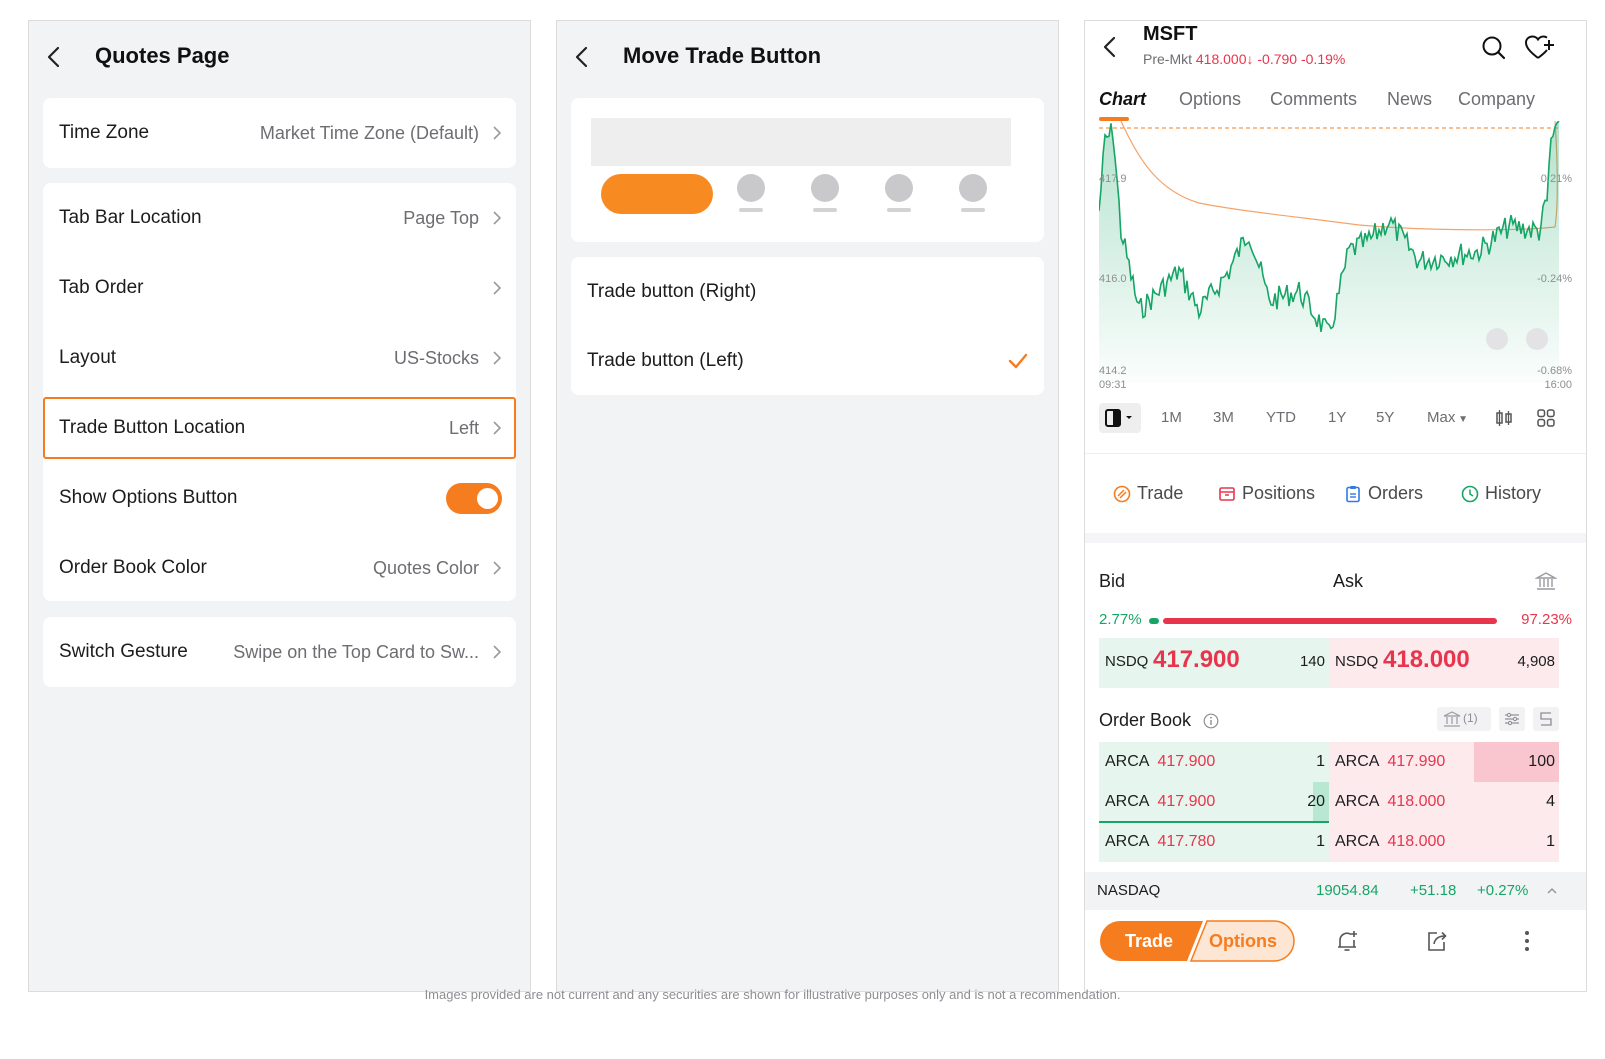  What do you see at coordinates (1145, 720) in the screenshot?
I see `order-book-title: Order Book` at bounding box center [1145, 720].